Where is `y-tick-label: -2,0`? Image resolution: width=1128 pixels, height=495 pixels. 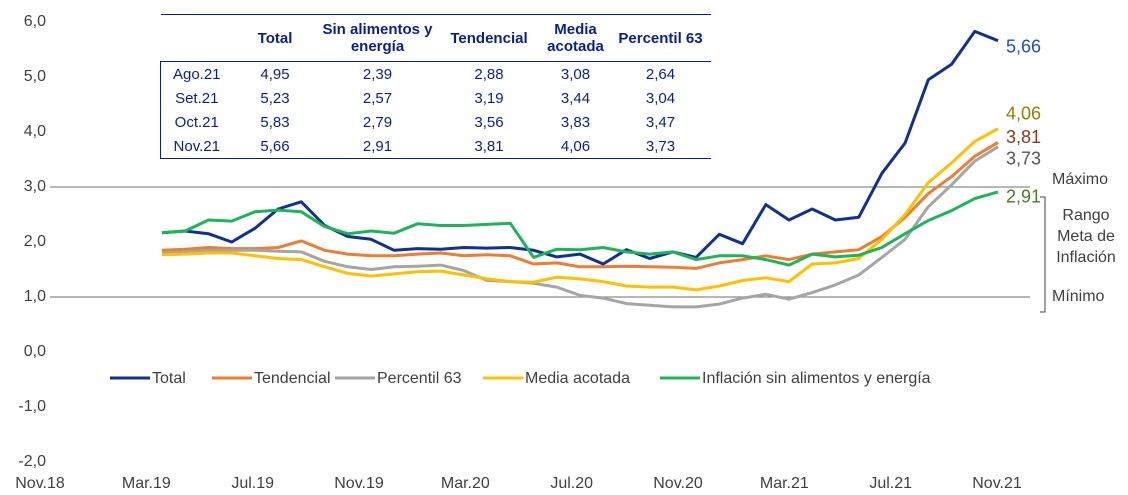 y-tick-label: -2,0 is located at coordinates (32, 461).